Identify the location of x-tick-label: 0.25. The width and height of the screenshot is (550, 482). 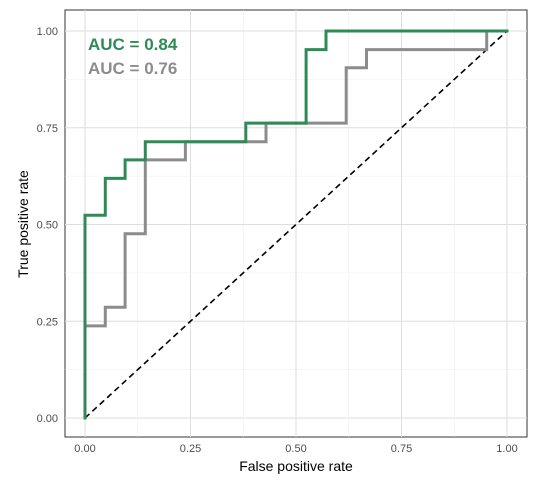
(190, 449).